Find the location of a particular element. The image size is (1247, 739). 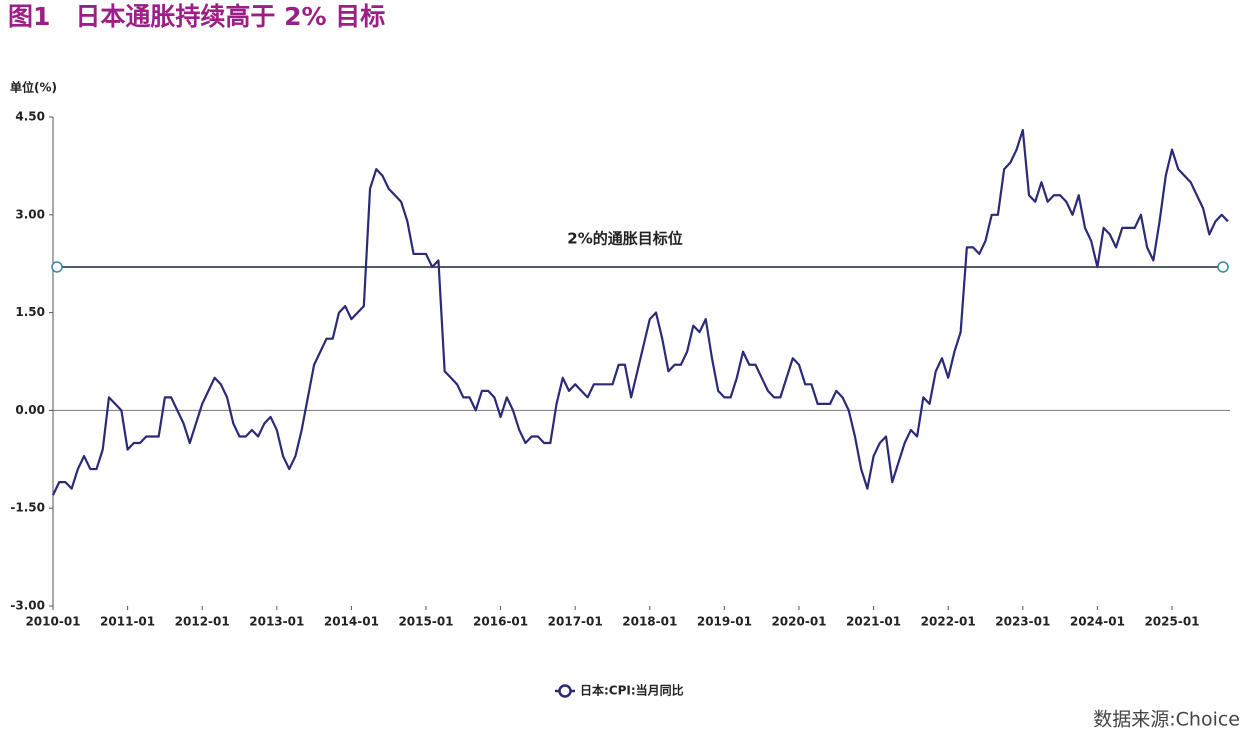

x-tick-label: 2020-01 is located at coordinates (798, 622).